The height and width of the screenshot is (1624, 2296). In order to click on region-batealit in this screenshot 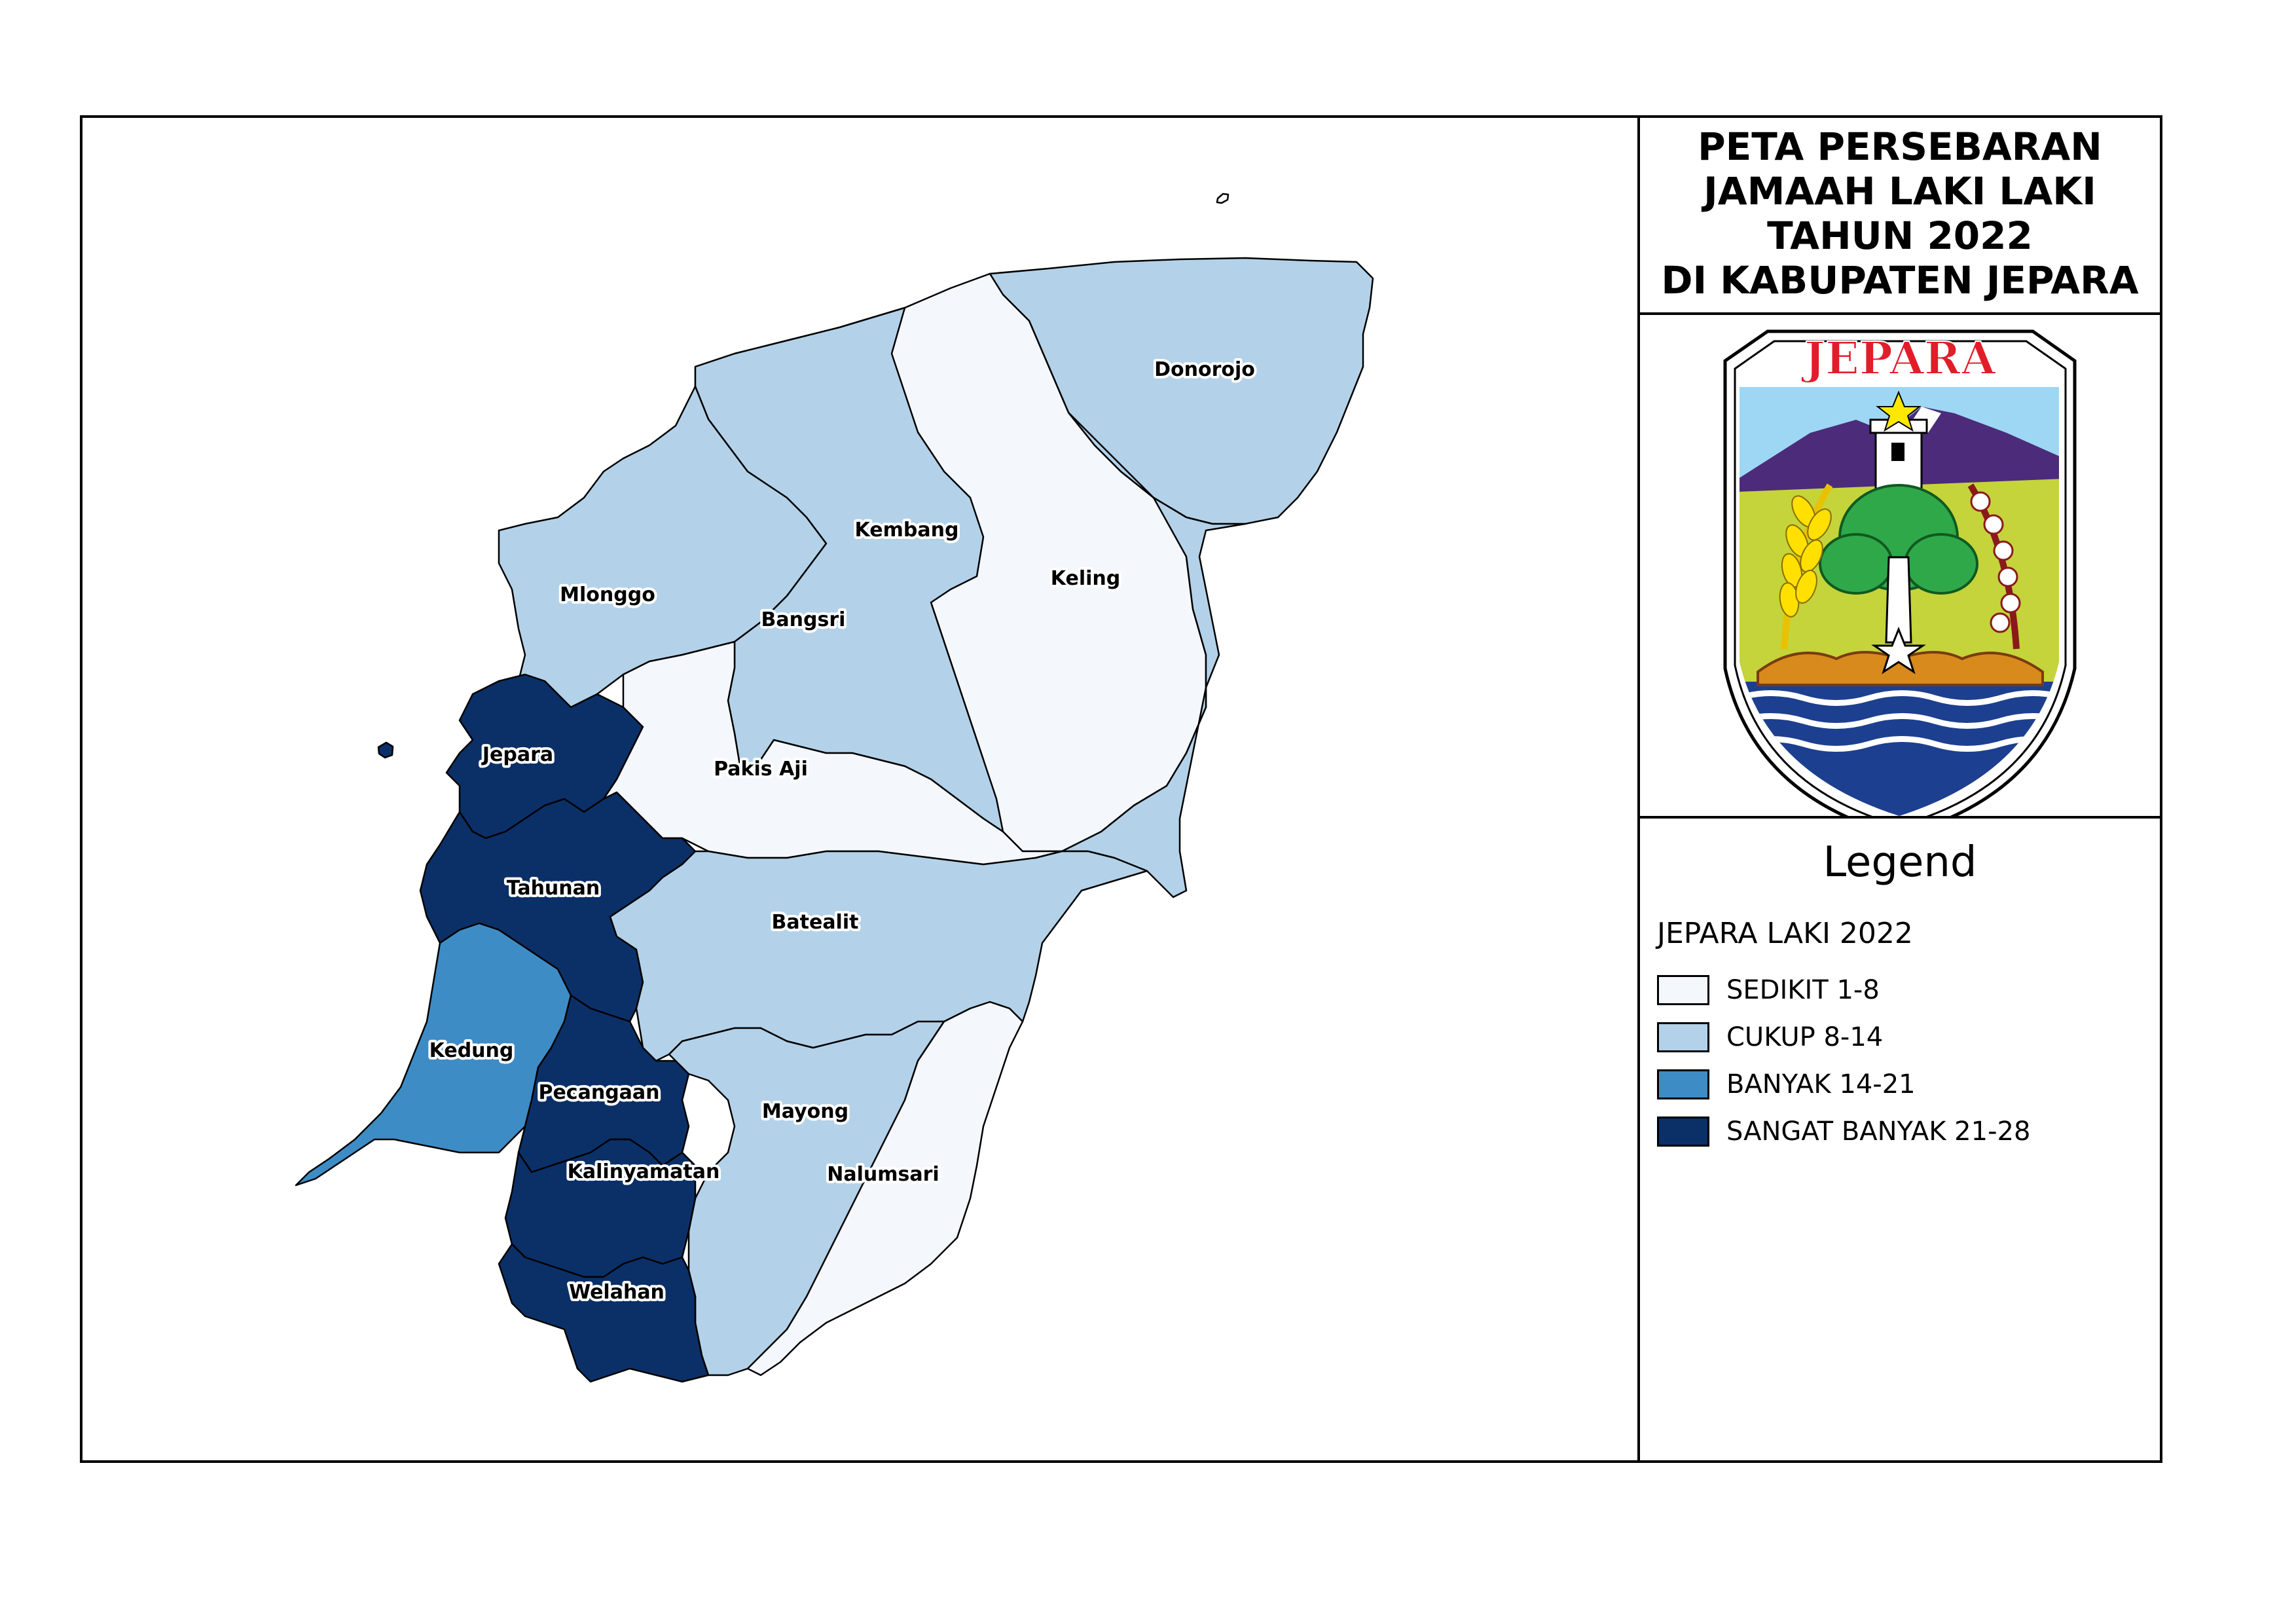, I will do `click(878, 956)`.